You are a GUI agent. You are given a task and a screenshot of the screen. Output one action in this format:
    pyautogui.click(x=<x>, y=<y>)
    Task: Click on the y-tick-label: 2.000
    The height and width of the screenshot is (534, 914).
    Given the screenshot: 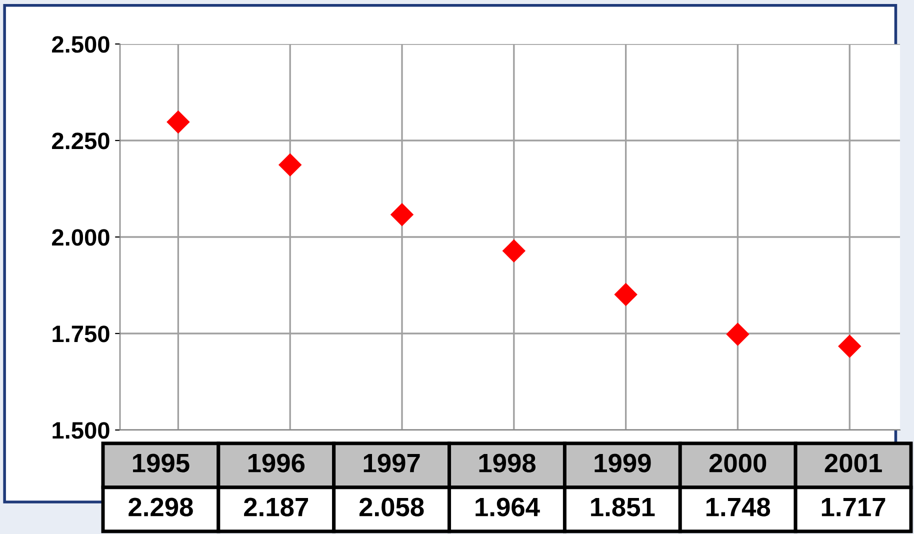 What is the action you would take?
    pyautogui.click(x=81, y=237)
    